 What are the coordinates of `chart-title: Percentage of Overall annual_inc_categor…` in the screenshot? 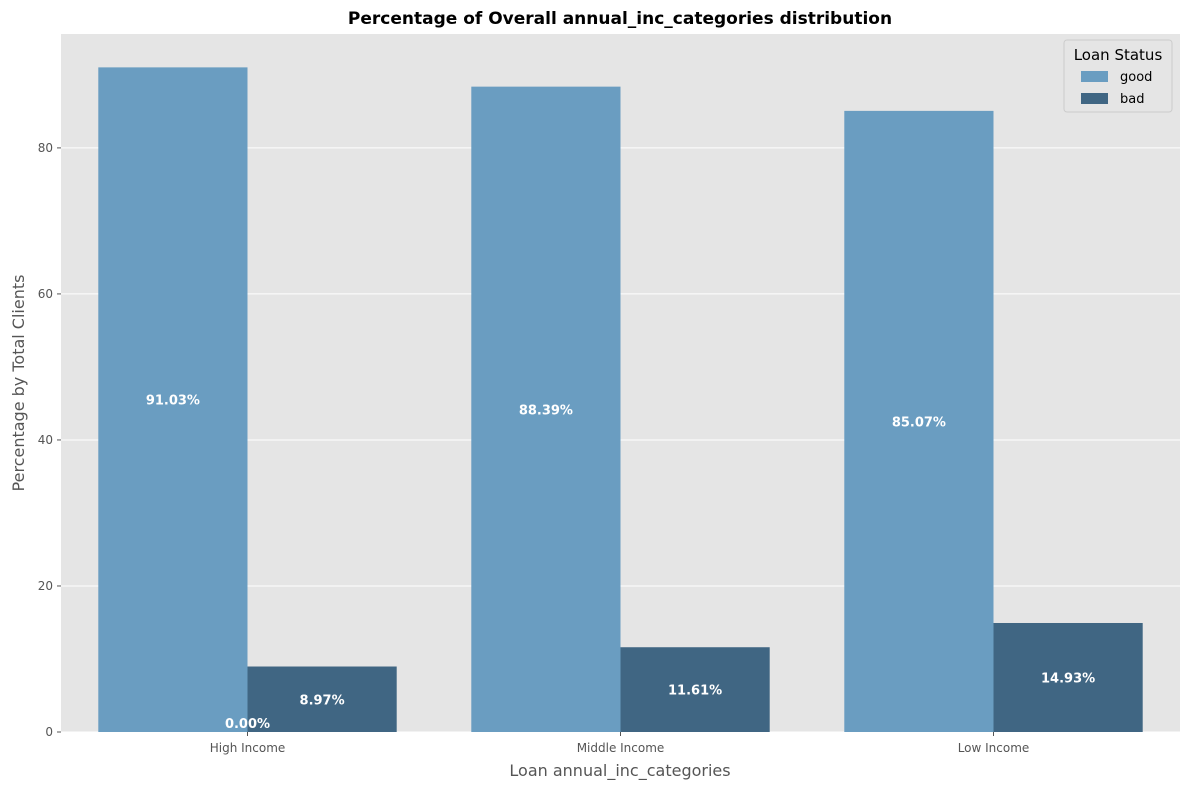 It's located at (620, 19).